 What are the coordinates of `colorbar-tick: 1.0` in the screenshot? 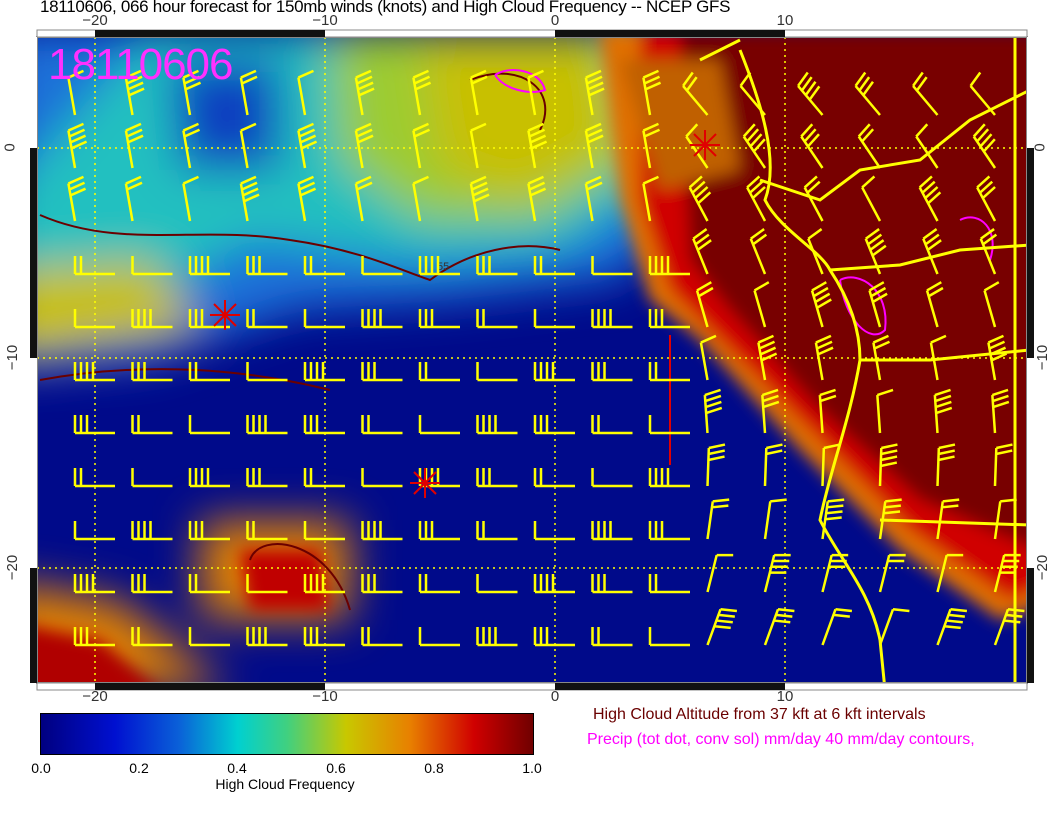 It's located at (532, 768).